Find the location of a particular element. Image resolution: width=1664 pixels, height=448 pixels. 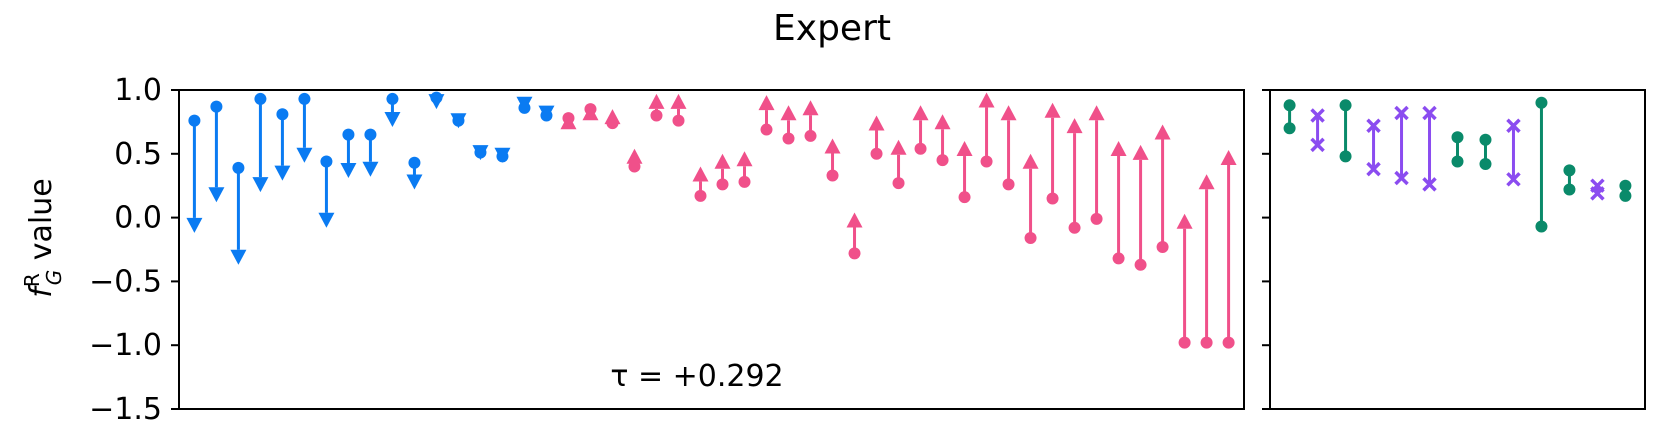

chart-title: Expert is located at coordinates (832, 28).